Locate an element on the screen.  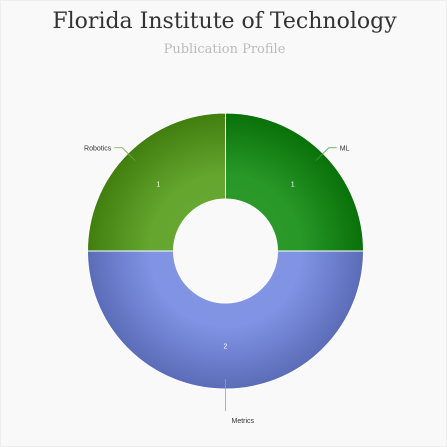
category-label-robotics: Robotics is located at coordinates (98, 148).